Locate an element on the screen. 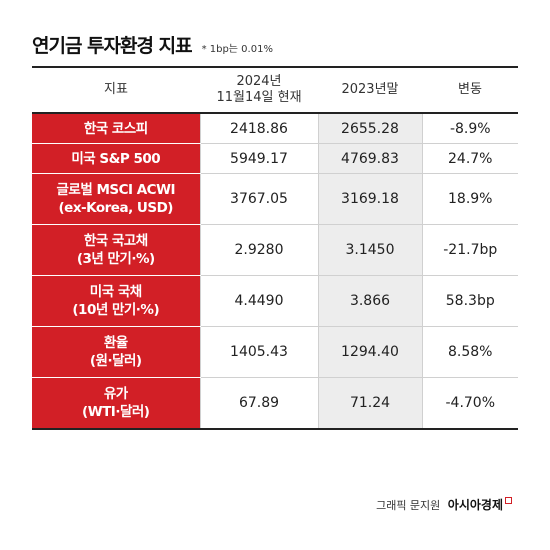 Image resolution: width=550 pixels, height=550 pixels. table-row: 미국 국채 (10년 만기·%) 4.4490 3.866 58.3bp is located at coordinates (275, 301).